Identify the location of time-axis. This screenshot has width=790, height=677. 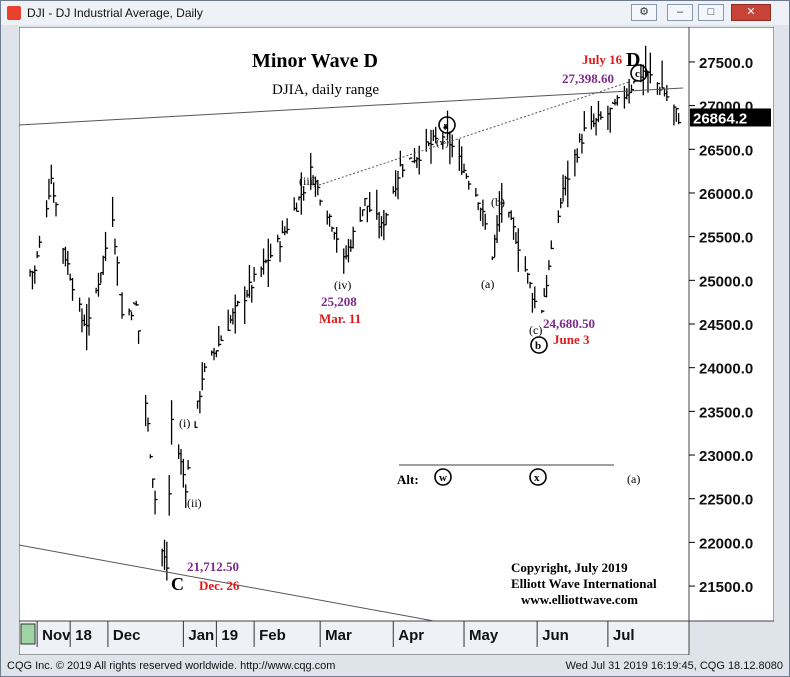
(354, 638).